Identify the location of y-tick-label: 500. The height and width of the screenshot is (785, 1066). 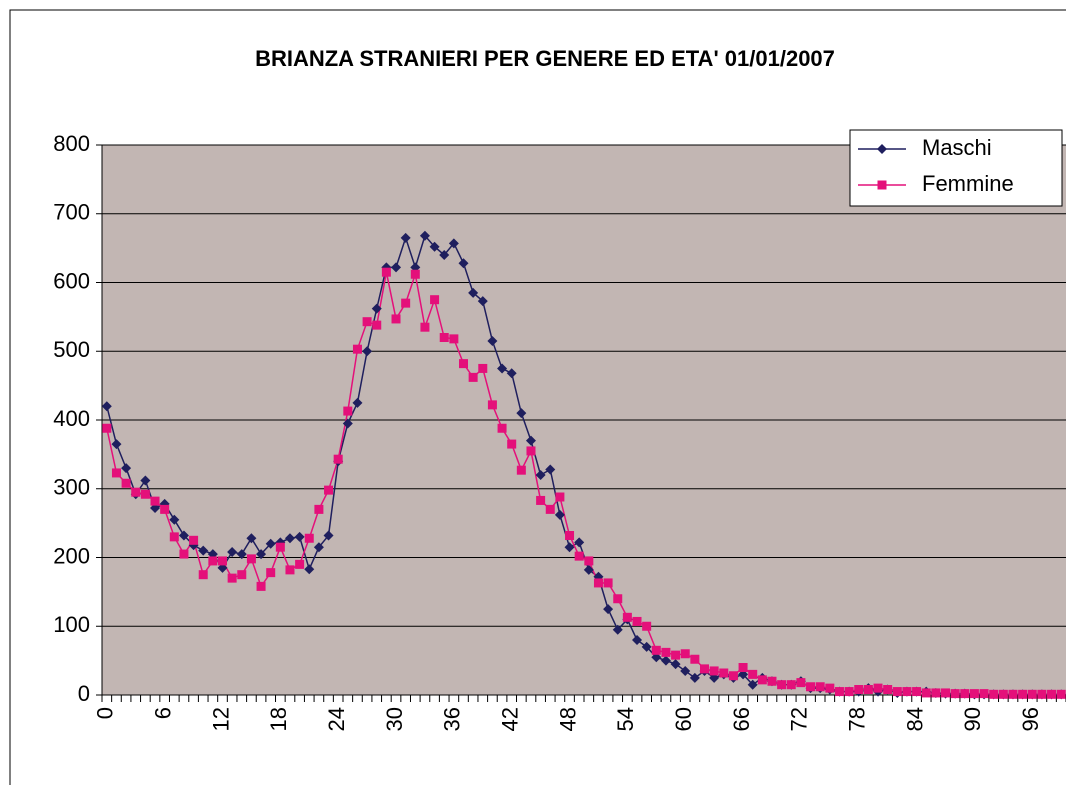
(71, 349).